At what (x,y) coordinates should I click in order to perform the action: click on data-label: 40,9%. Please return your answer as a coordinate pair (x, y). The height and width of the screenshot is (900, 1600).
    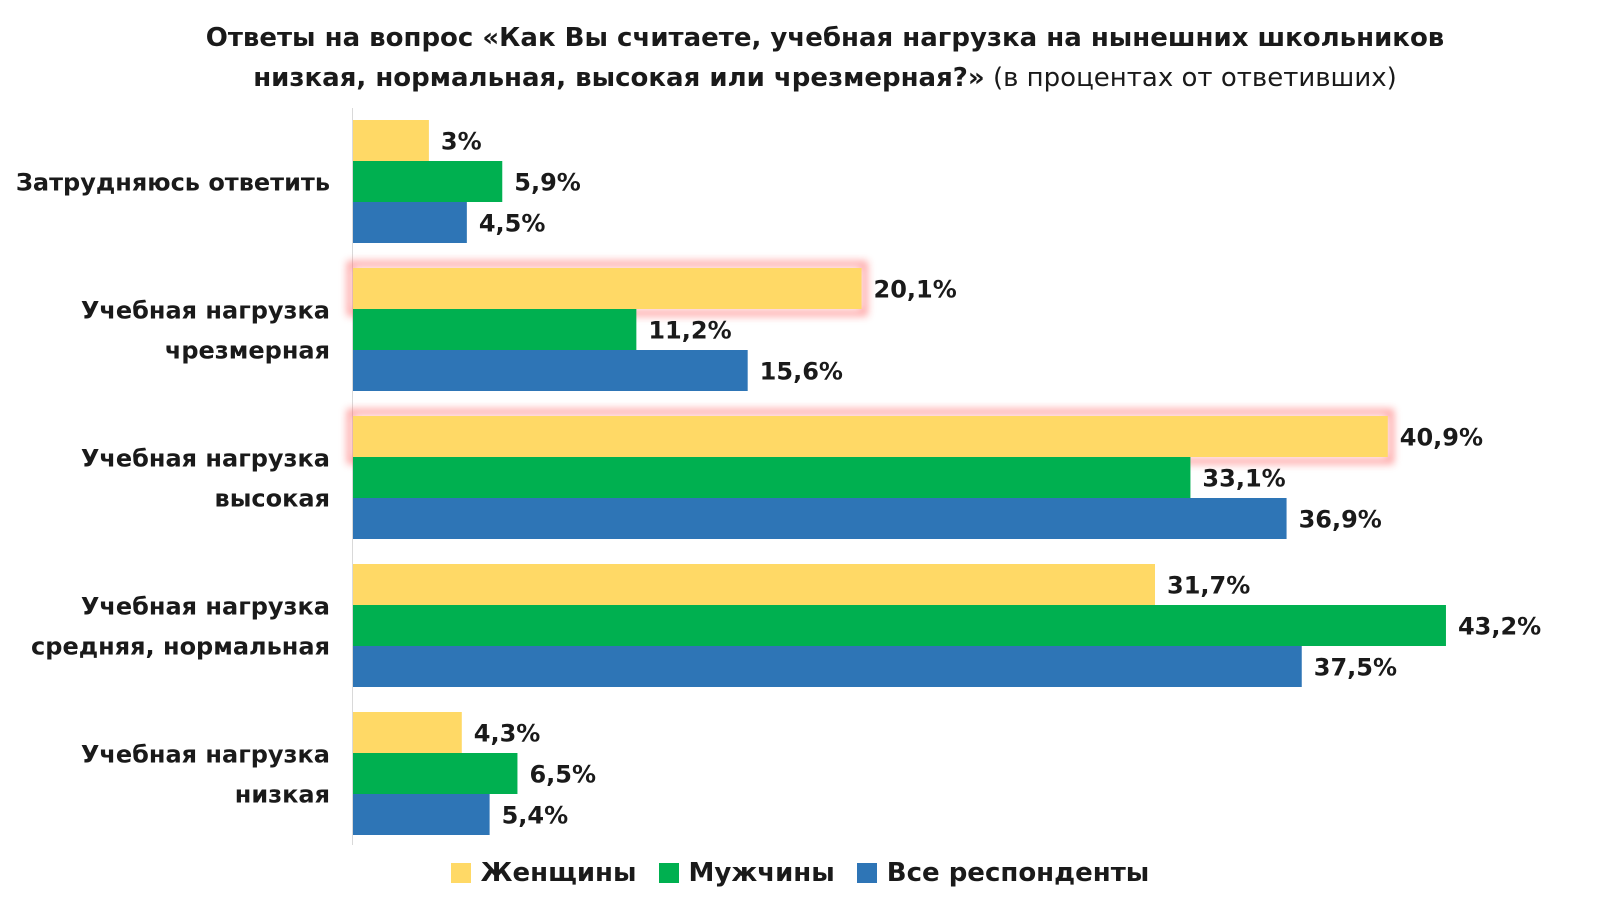
    Looking at the image, I should click on (1441, 438).